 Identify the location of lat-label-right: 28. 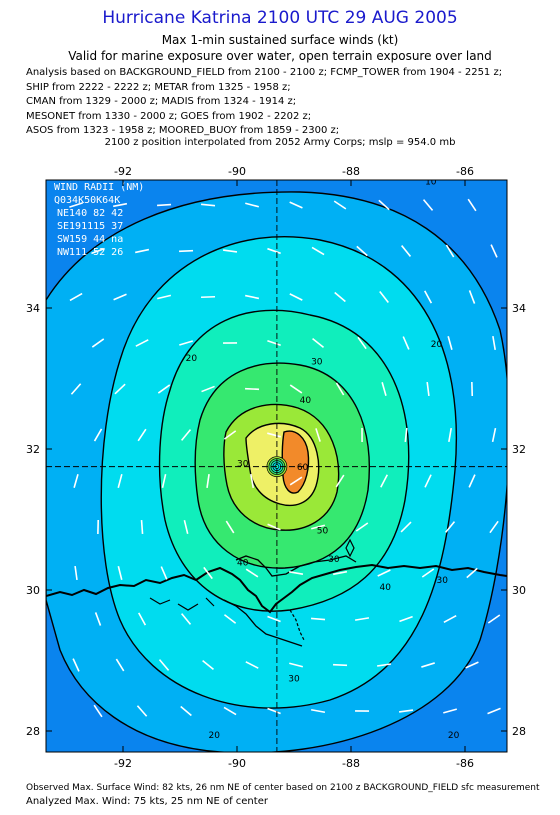
(519, 731).